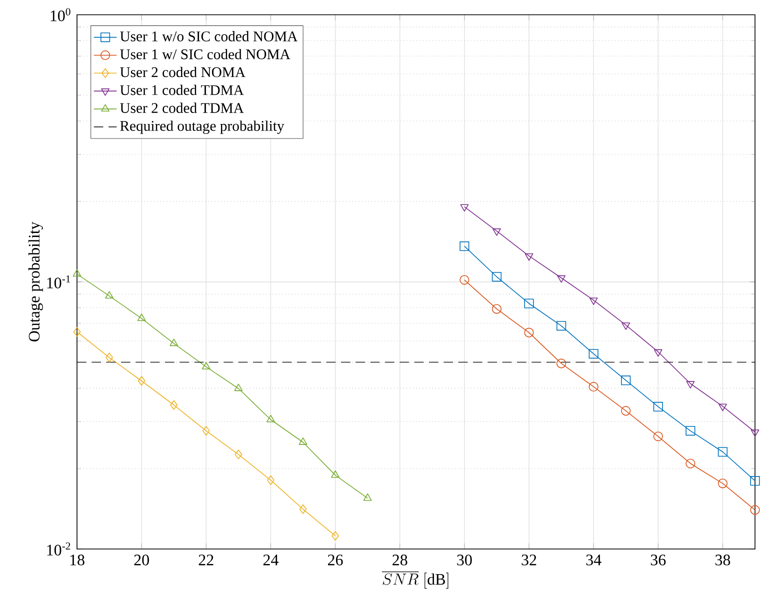 The width and height of the screenshot is (764, 611). What do you see at coordinates (60, 15) in the screenshot?
I see `y-tick-label: 10$^{0}$` at bounding box center [60, 15].